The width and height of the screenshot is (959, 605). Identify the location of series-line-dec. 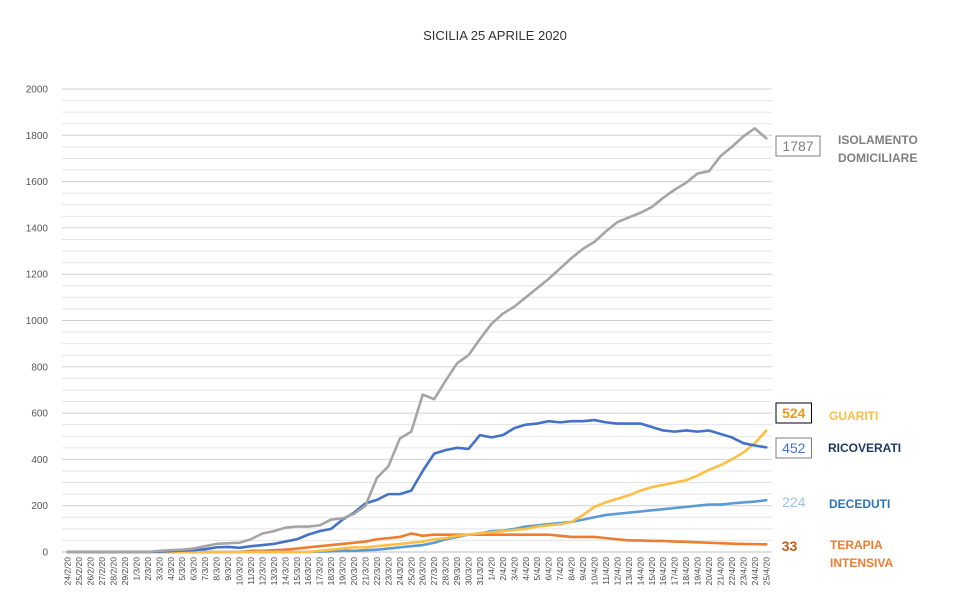
(417, 526).